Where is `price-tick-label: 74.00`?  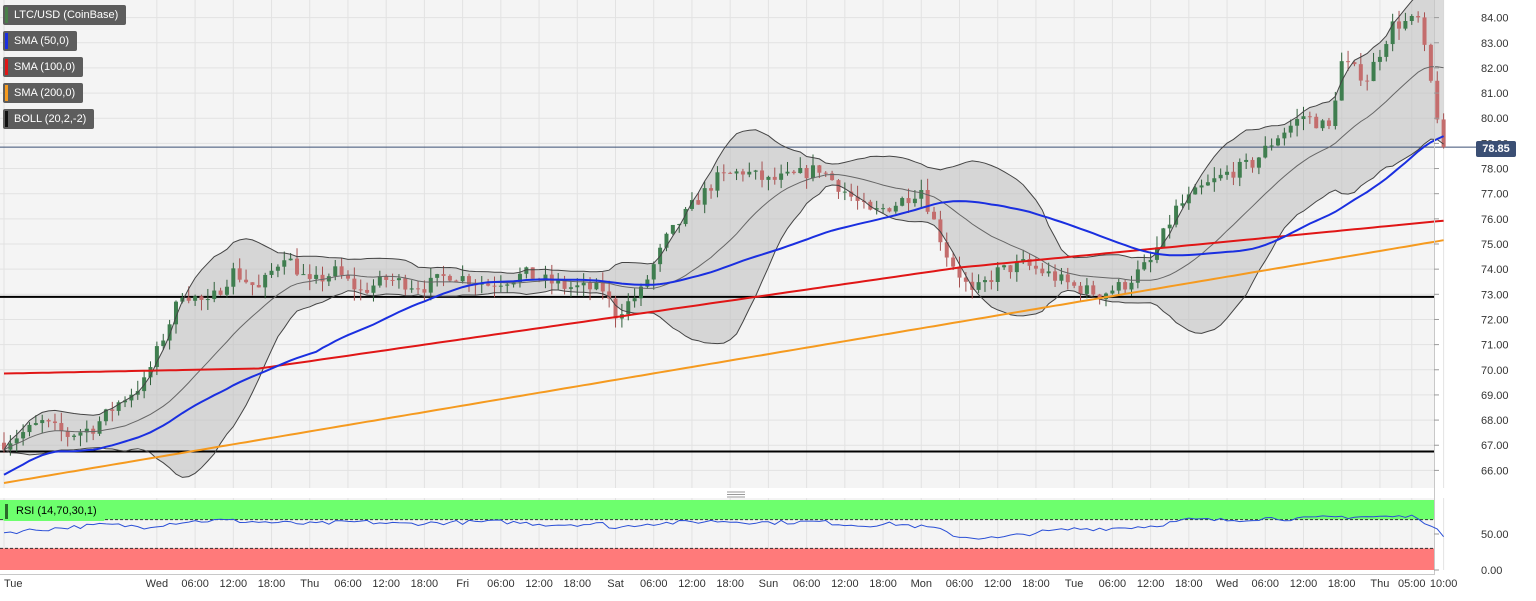 price-tick-label: 74.00 is located at coordinates (1495, 270).